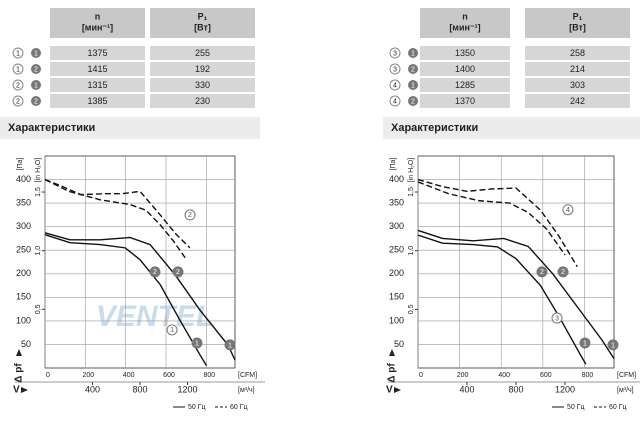  Describe the element at coordinates (97, 85) in the screenshot. I see `speed-value: 1315` at that location.